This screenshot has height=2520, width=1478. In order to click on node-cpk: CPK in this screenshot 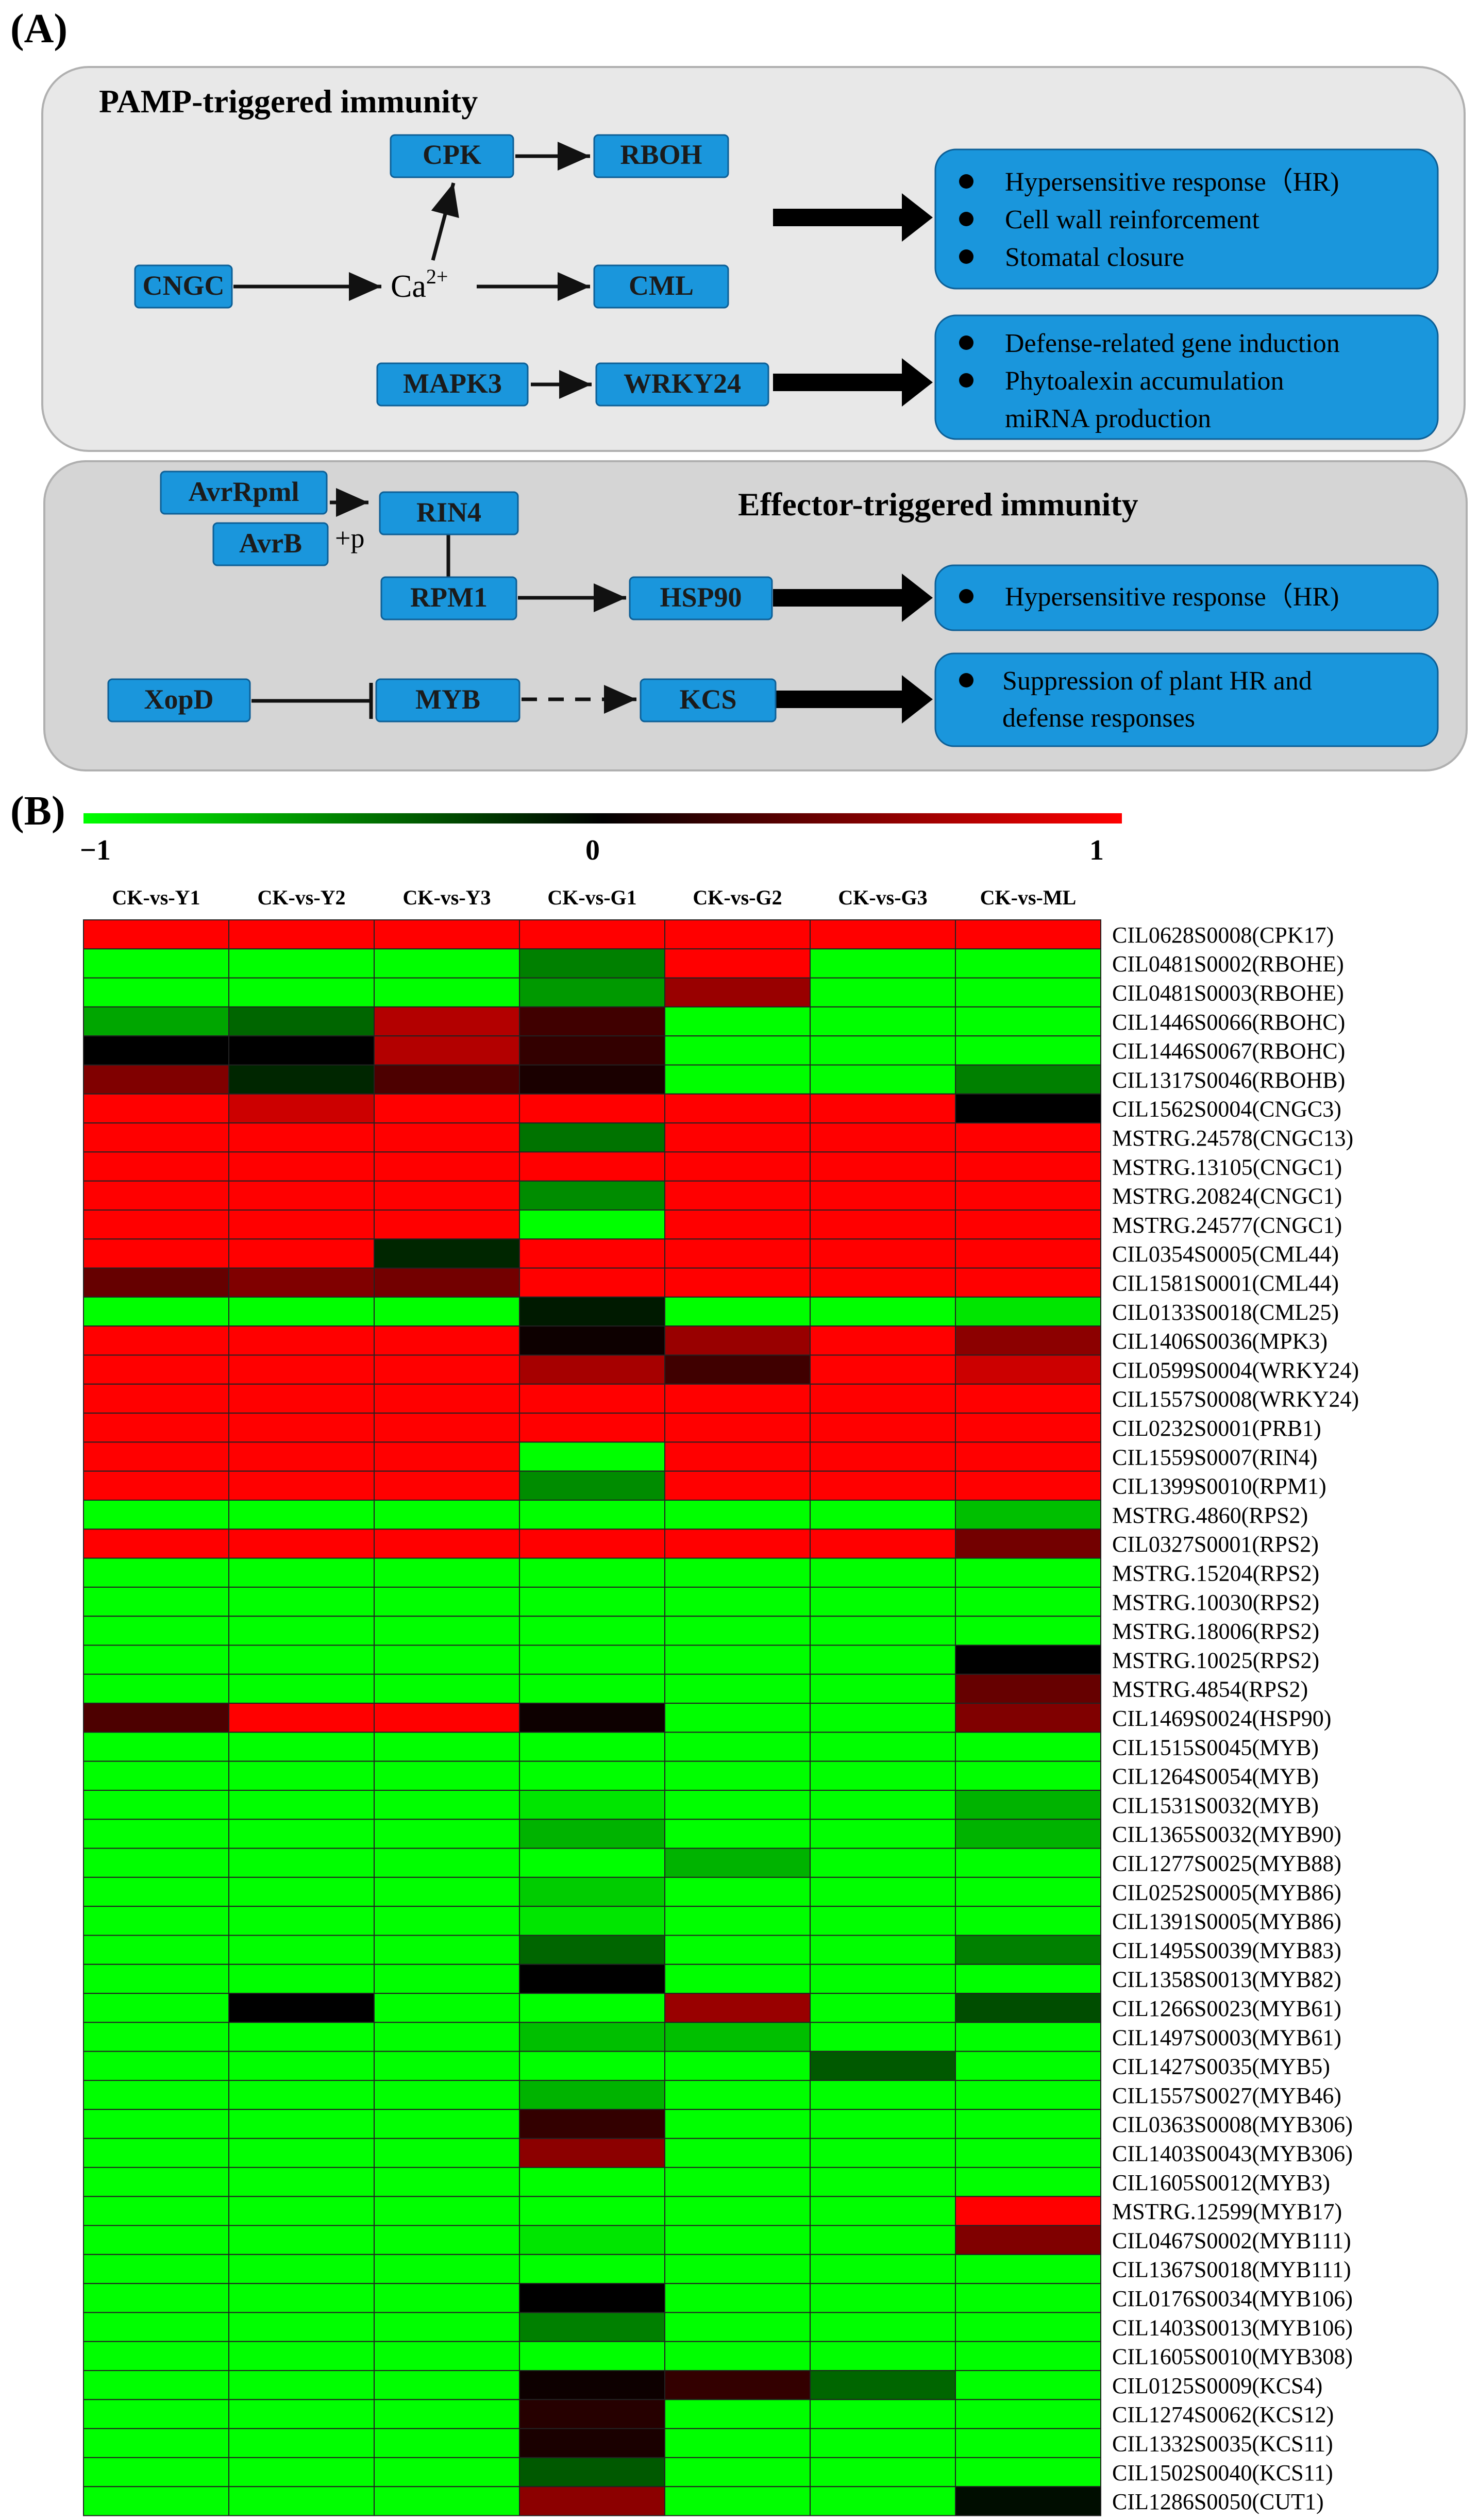, I will do `click(452, 155)`.